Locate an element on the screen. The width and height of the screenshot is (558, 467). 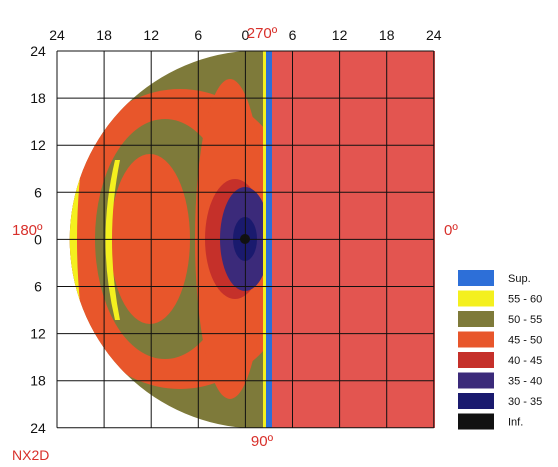
y-tick-labels: 24 18 12 6 0 6 12 18 24 is located at coordinates (38, 239).